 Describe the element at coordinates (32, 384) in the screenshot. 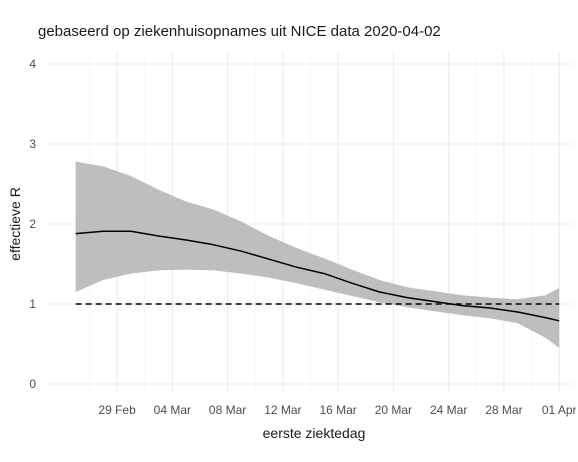

I see `y-tick-label: 0` at that location.